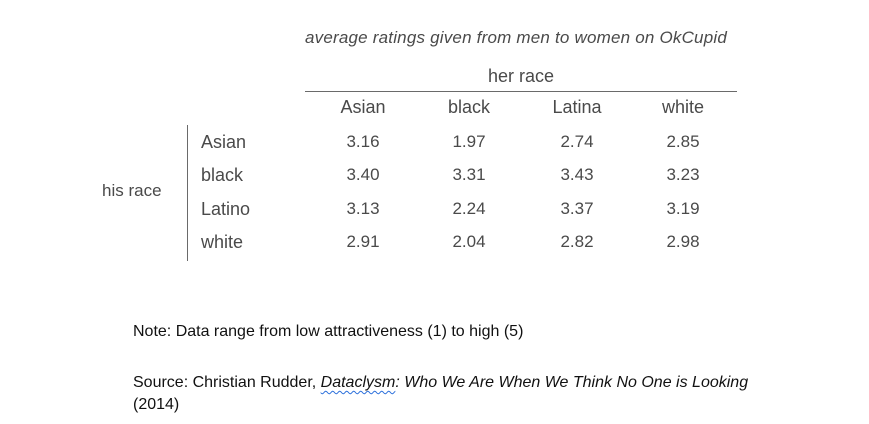  I want to click on column-header: black, so click(469, 107).